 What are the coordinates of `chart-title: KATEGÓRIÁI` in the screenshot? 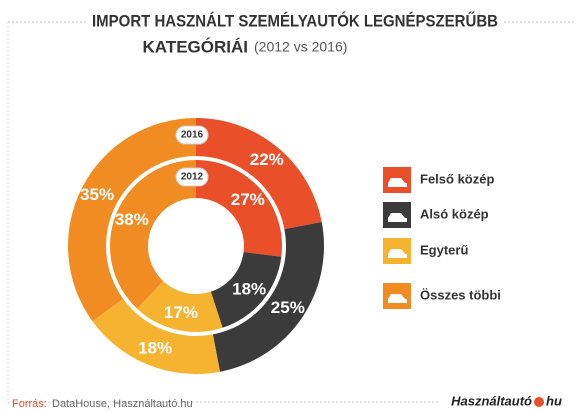 It's located at (195, 46).